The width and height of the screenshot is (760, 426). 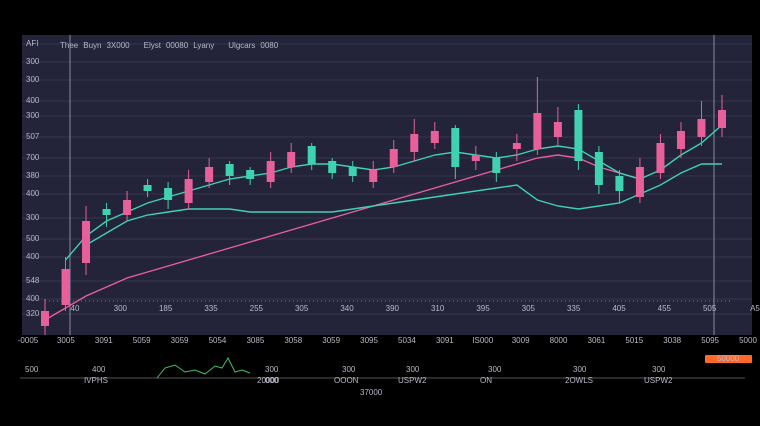 I want to click on footer-sublabel: OOON, so click(x=346, y=380).